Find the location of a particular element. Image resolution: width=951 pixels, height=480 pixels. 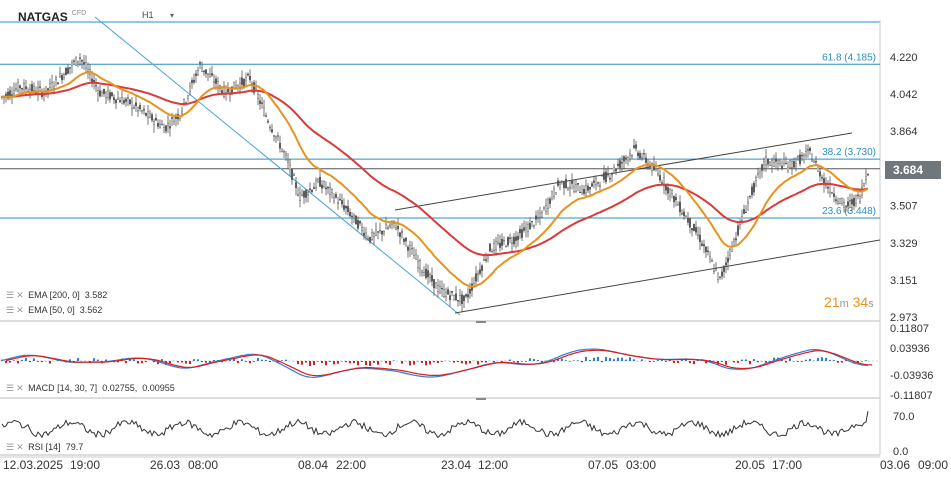

time-tick-label: 17:00 is located at coordinates (787, 465).